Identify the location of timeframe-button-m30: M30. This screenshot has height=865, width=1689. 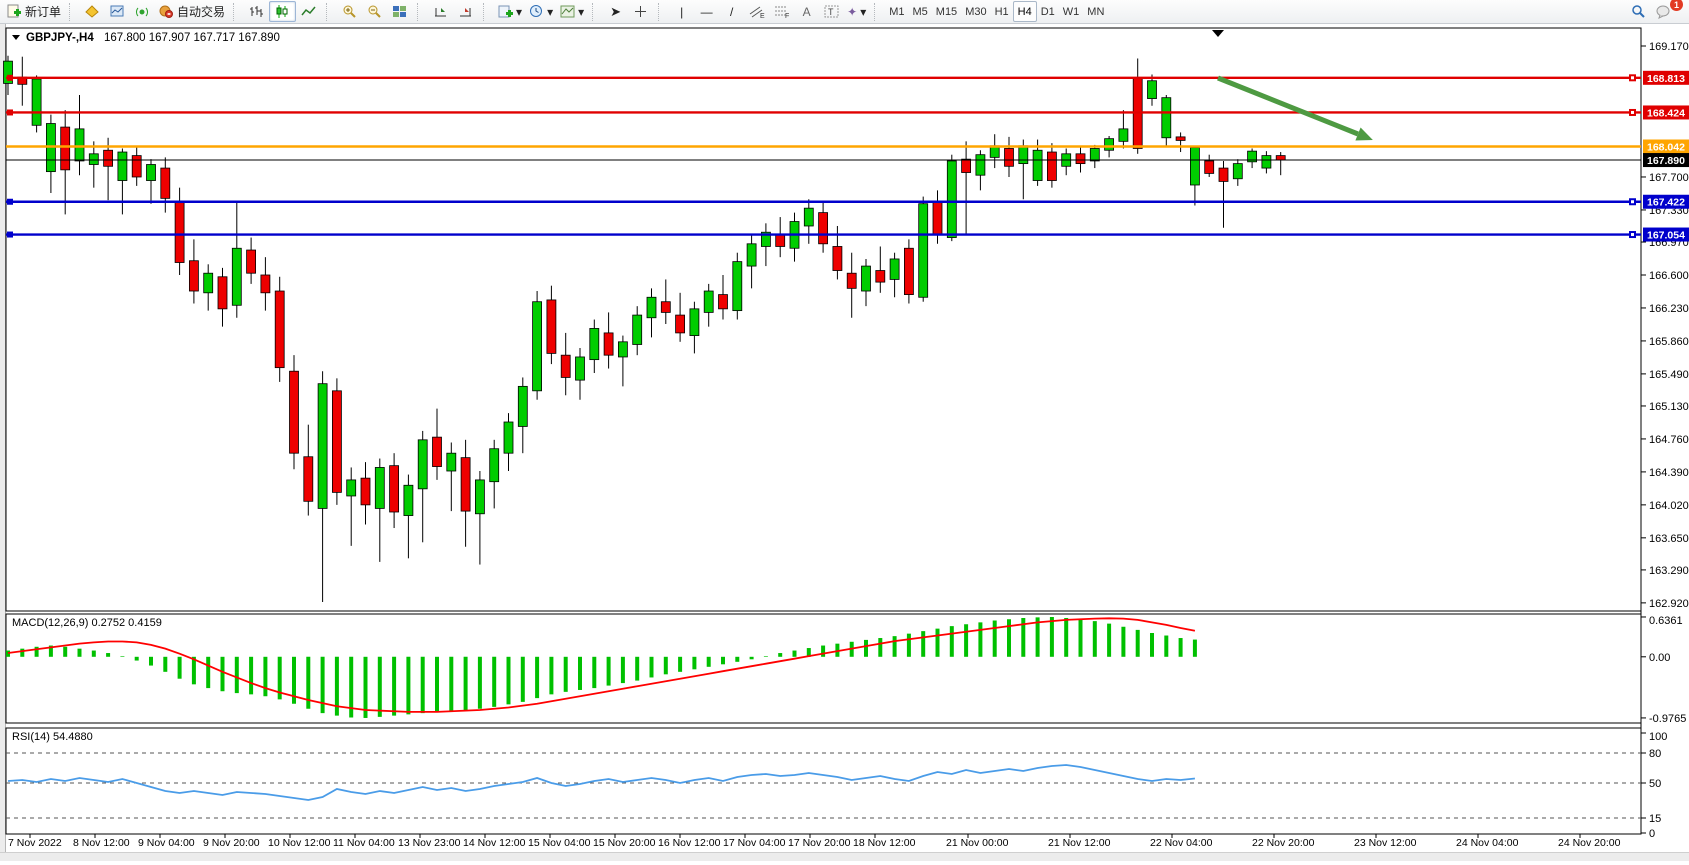
(976, 11).